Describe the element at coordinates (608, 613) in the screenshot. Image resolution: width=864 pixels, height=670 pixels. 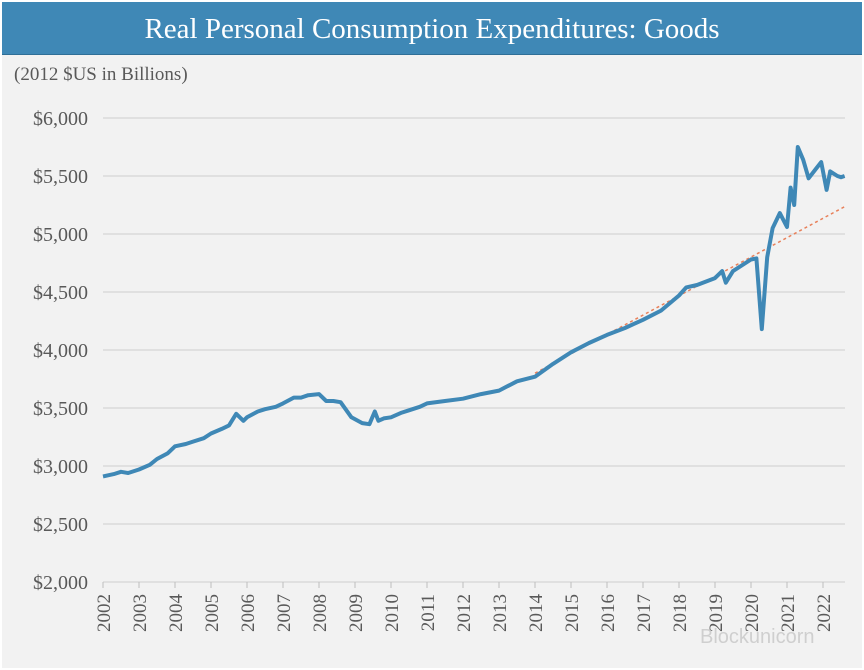
I see `x-tick-label: 2016` at that location.